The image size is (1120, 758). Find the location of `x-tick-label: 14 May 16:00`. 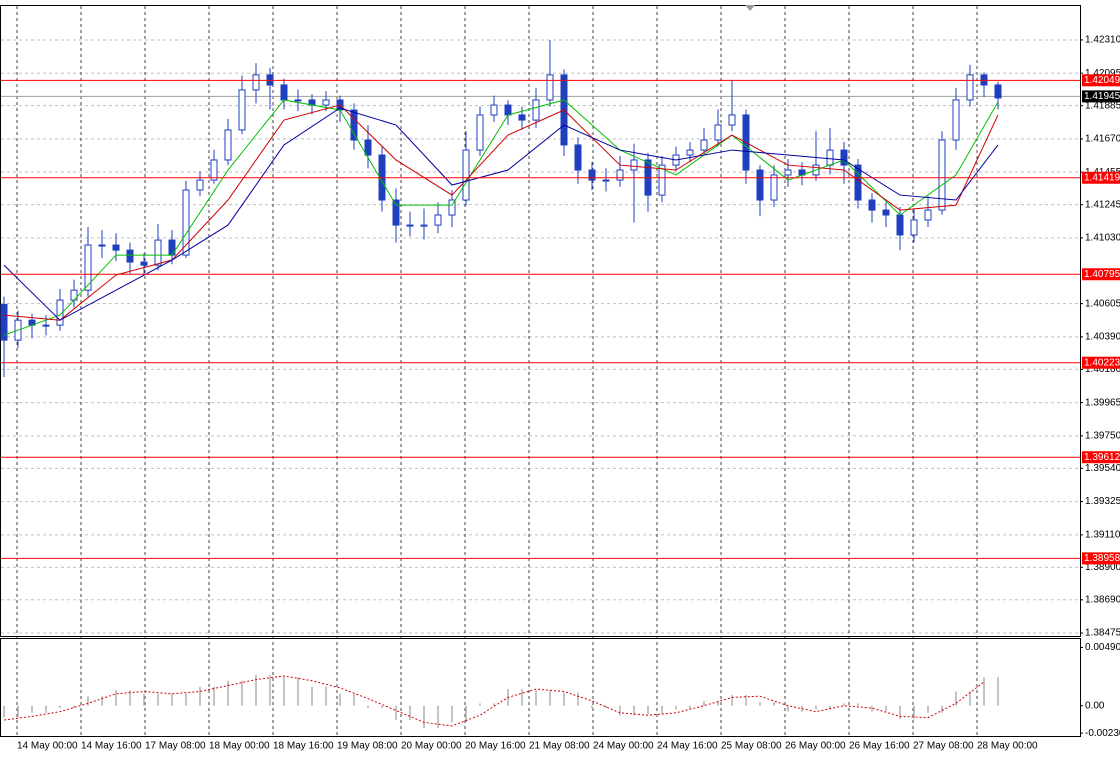

x-tick-label: 14 May 16:00 is located at coordinates (111, 746).